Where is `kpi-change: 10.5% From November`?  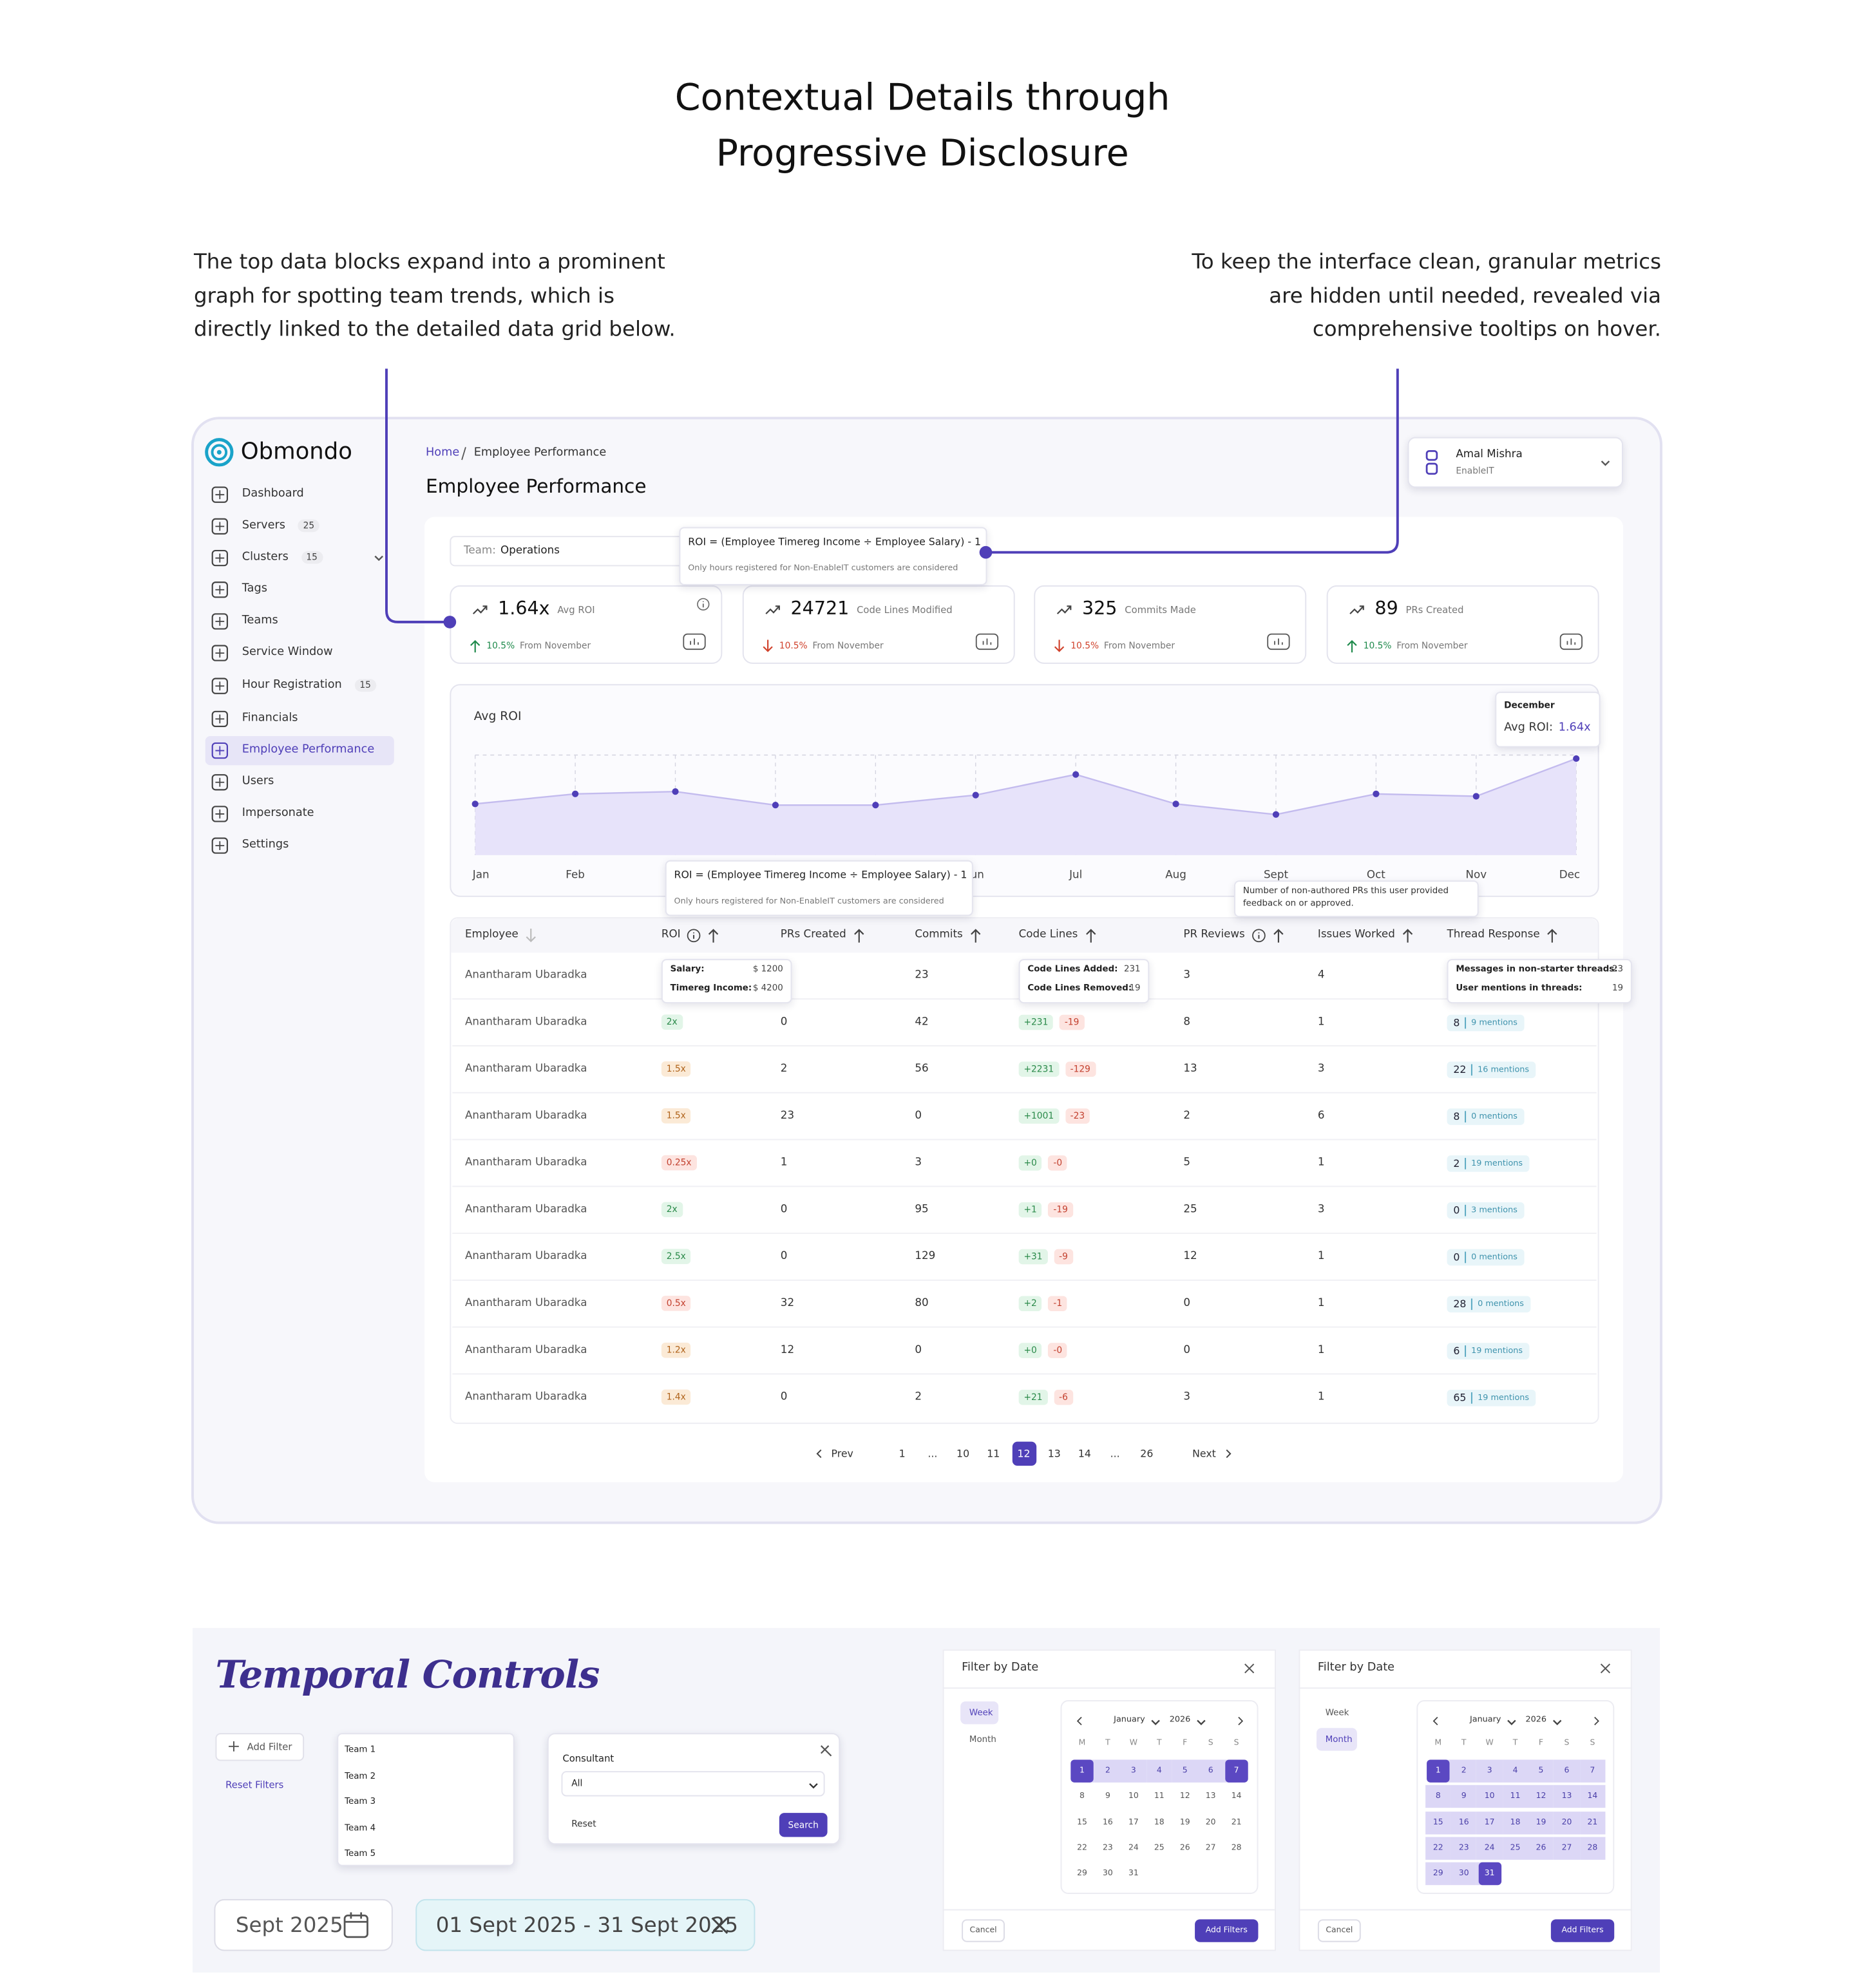 kpi-change: 10.5% From November is located at coordinates (1453, 646).